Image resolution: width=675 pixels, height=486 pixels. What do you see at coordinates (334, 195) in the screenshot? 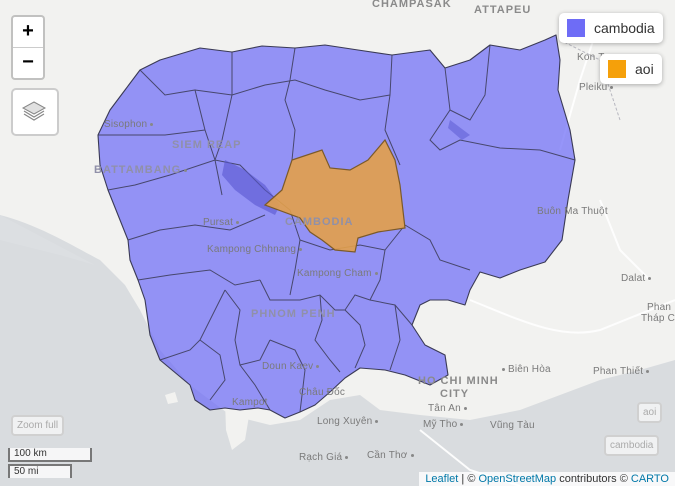
I see `aoi-polygon` at bounding box center [334, 195].